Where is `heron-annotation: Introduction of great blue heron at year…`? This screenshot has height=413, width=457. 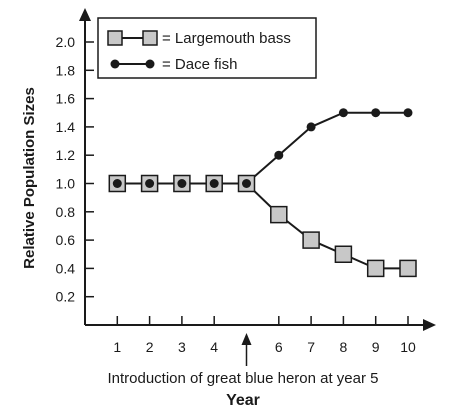
heron-annotation: Introduction of great blue heron at year… is located at coordinates (242, 378).